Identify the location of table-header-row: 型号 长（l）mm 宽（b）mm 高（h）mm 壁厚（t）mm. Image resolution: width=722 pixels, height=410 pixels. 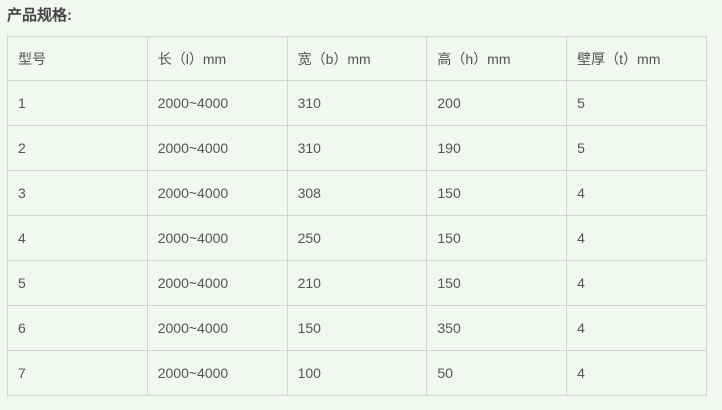
(357, 58).